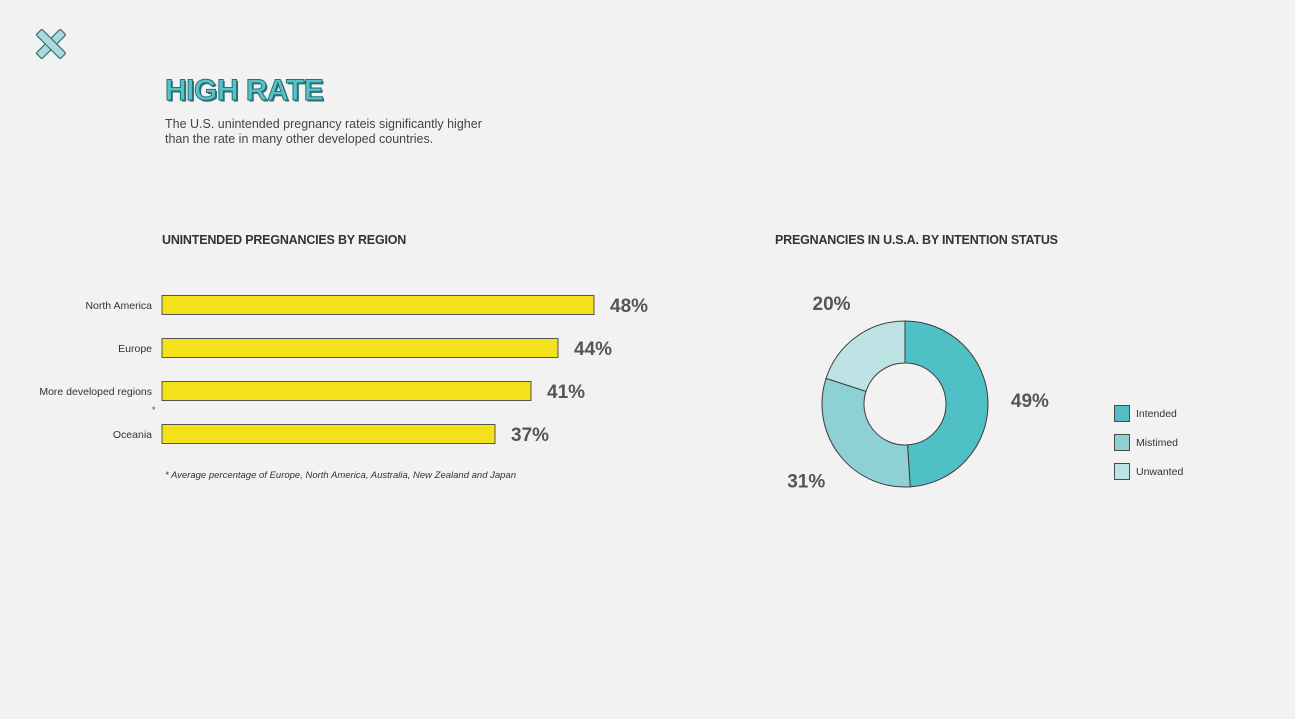 The height and width of the screenshot is (719, 1295). I want to click on donut-chart: 49% 31% 20%, so click(918, 393).